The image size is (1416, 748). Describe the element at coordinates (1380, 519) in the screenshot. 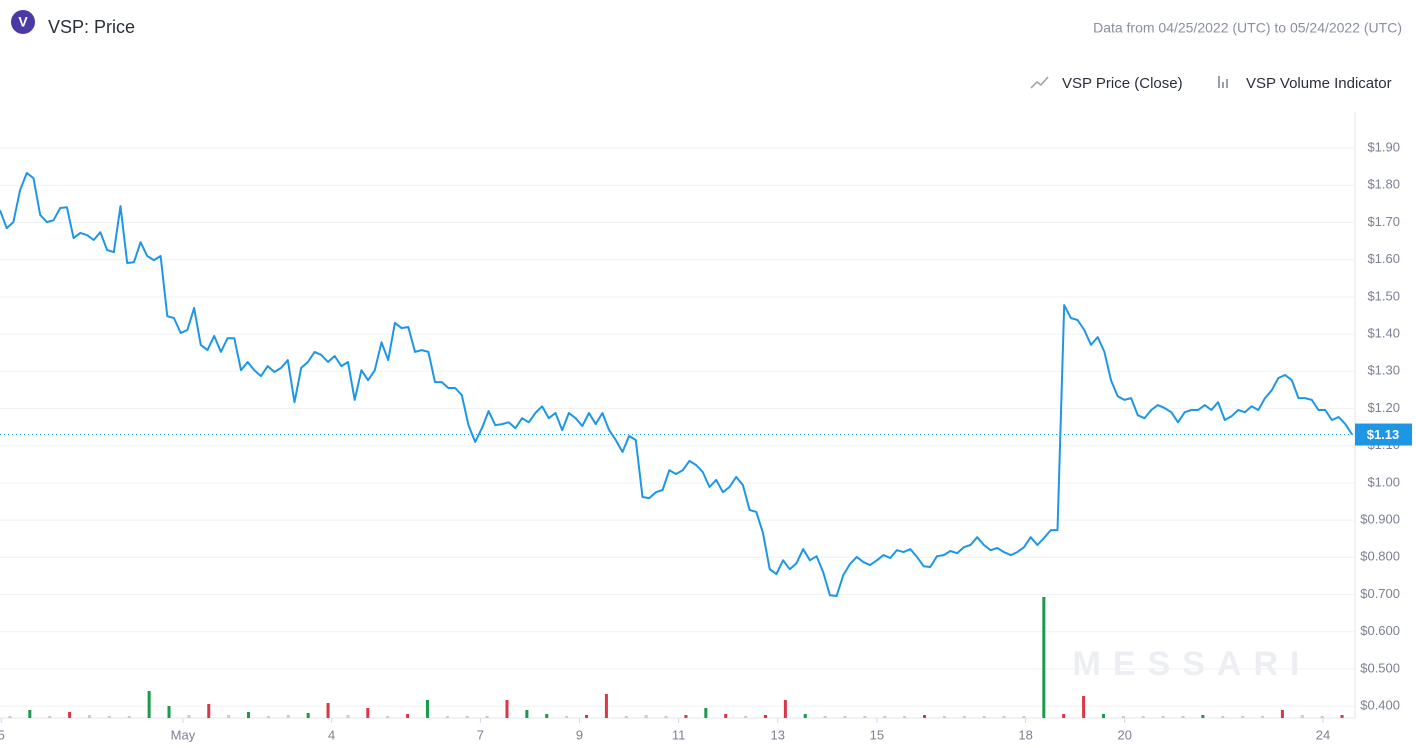

I see `y-tick-label: $0.900` at that location.